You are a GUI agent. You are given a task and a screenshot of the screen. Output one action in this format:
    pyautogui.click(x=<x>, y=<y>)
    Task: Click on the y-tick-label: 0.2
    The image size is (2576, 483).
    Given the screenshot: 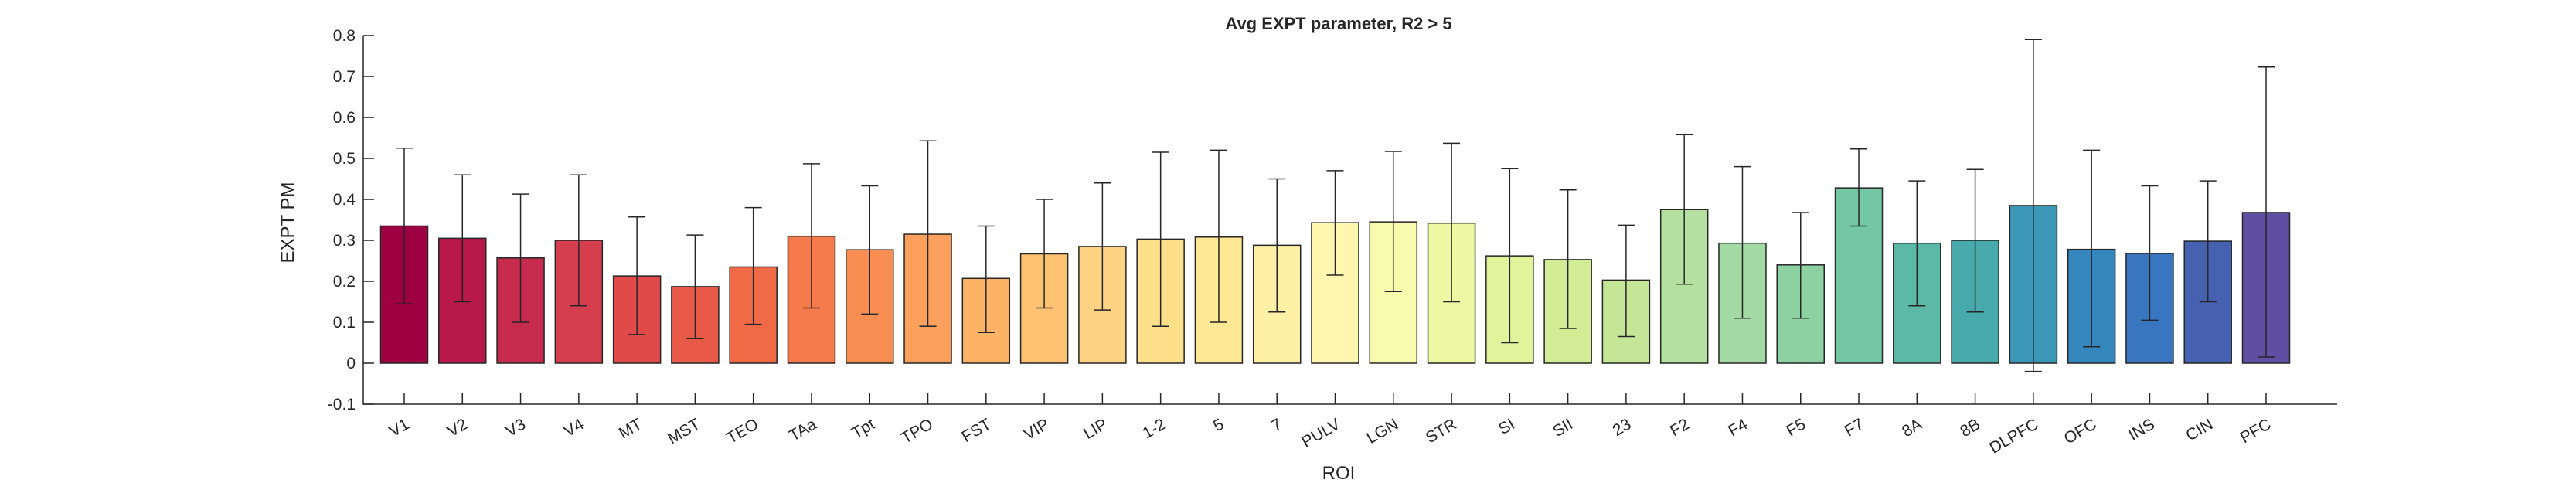 What is the action you would take?
    pyautogui.click(x=344, y=282)
    